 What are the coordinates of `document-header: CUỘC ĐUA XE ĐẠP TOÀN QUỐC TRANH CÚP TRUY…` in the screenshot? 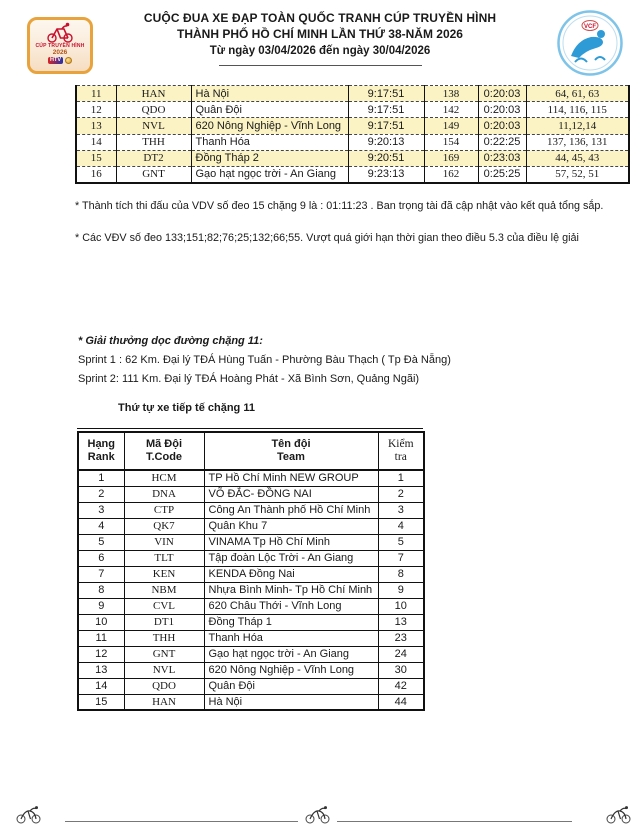 It's located at (320, 34).